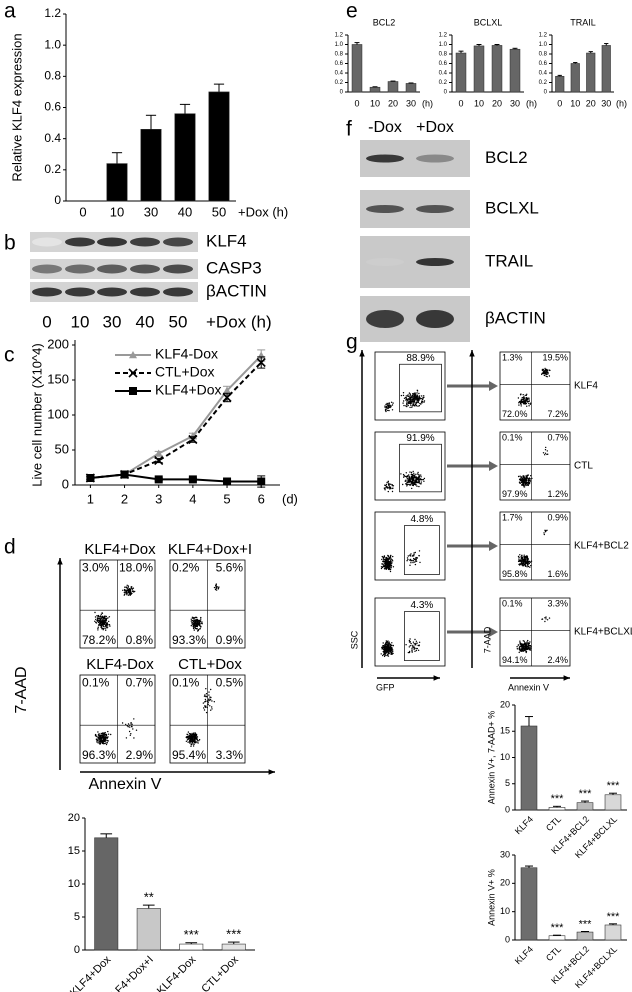 This screenshot has height=992, width=632. What do you see at coordinates (189, 755) in the screenshot?
I see `quadrant-percent: 95.4%` at bounding box center [189, 755].